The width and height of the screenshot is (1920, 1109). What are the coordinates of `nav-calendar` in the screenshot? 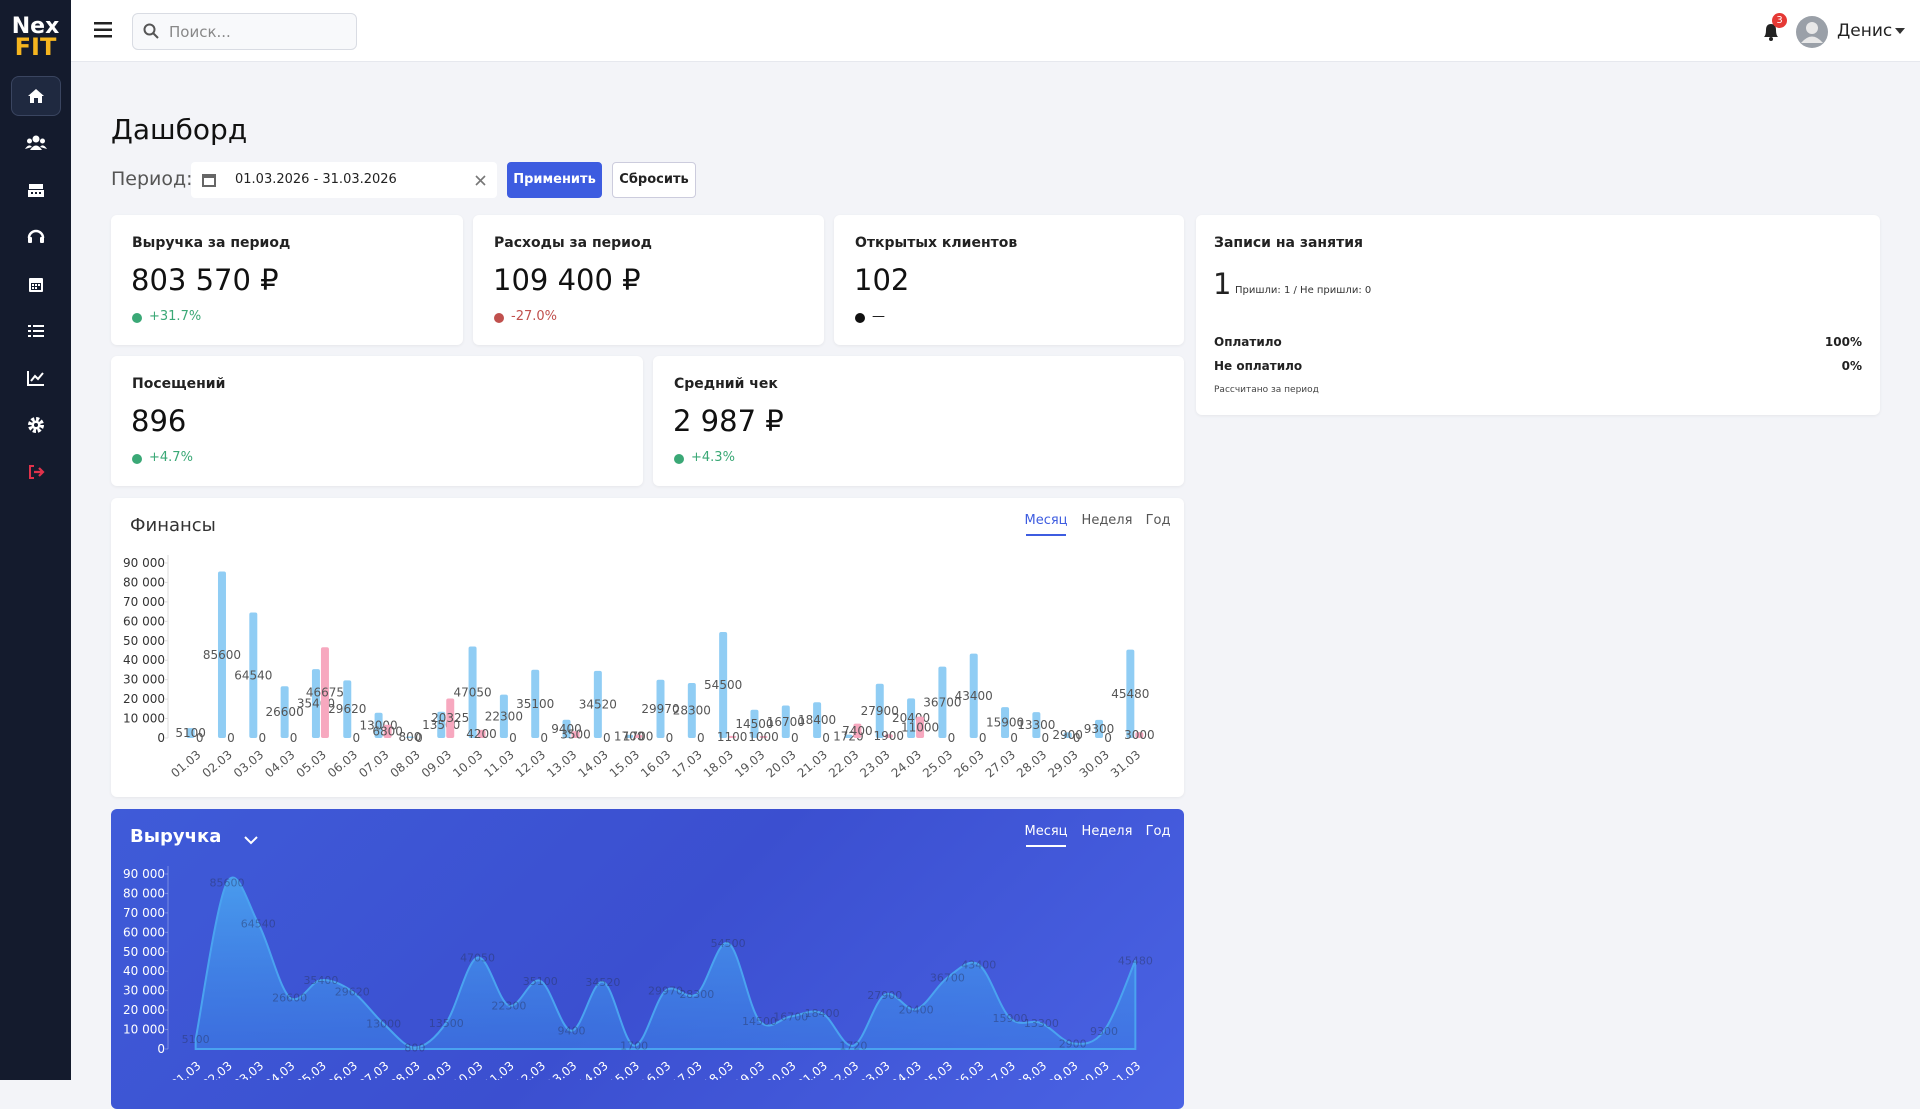 It's located at (36, 284).